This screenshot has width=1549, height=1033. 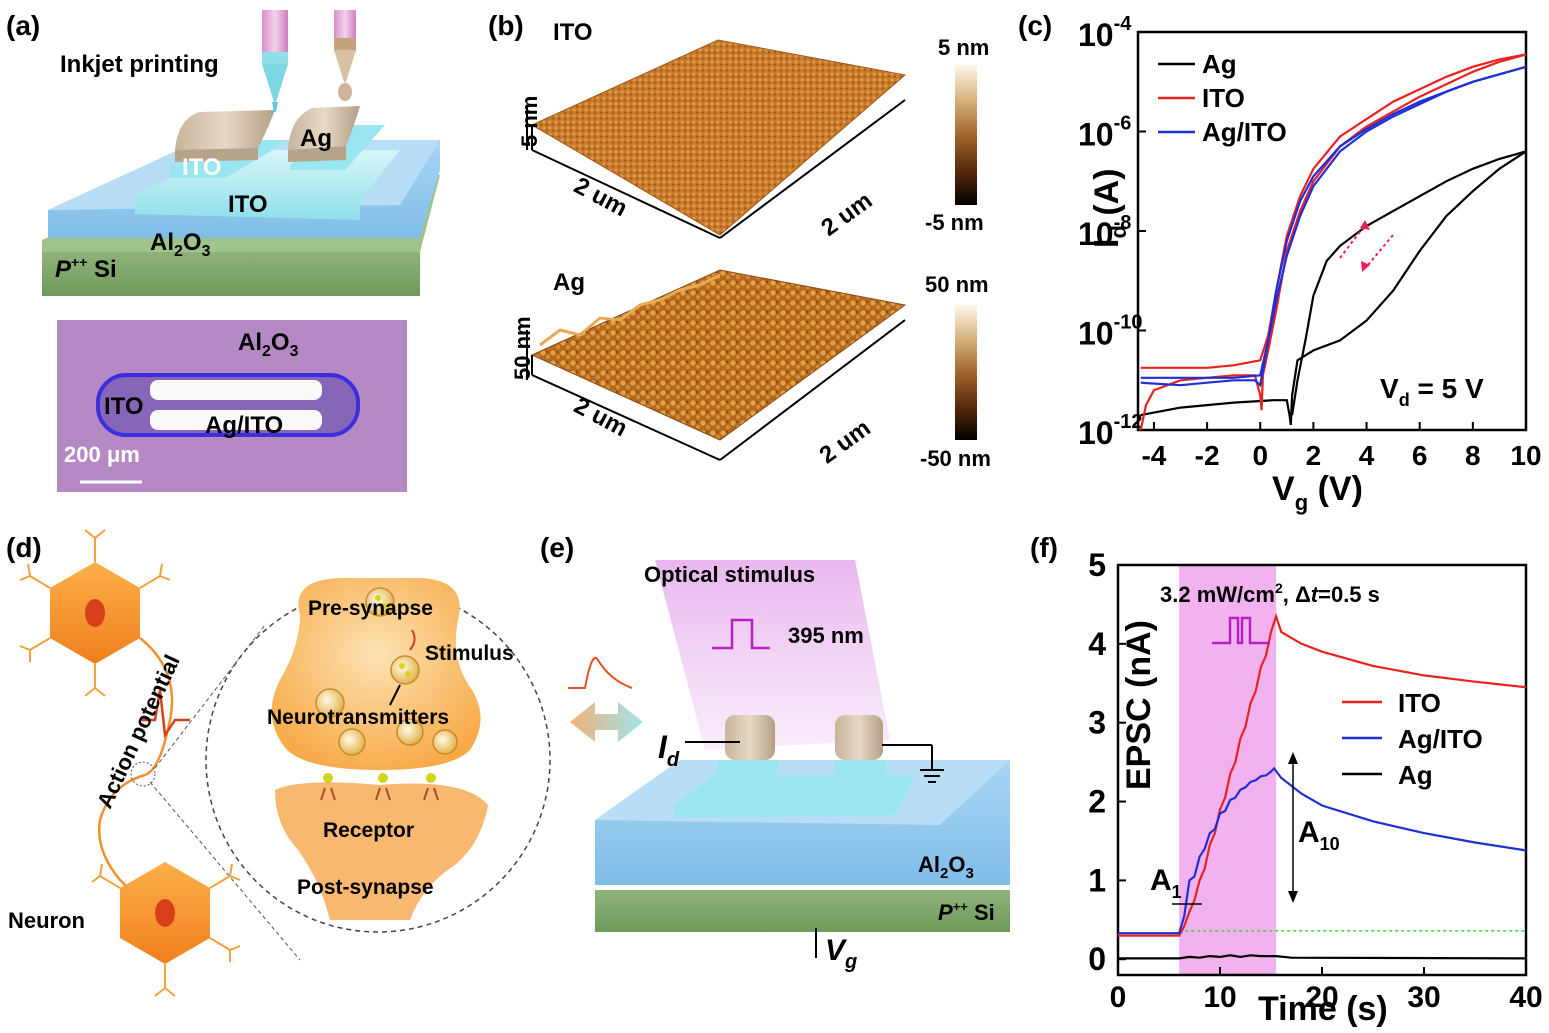 What do you see at coordinates (606, 722) in the screenshot?
I see `bidirectional-arrow` at bounding box center [606, 722].